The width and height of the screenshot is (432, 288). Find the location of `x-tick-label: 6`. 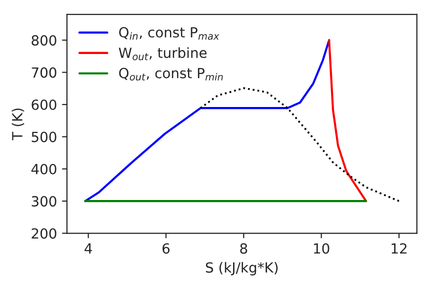

x-tick-label: 6 is located at coordinates (166, 248).